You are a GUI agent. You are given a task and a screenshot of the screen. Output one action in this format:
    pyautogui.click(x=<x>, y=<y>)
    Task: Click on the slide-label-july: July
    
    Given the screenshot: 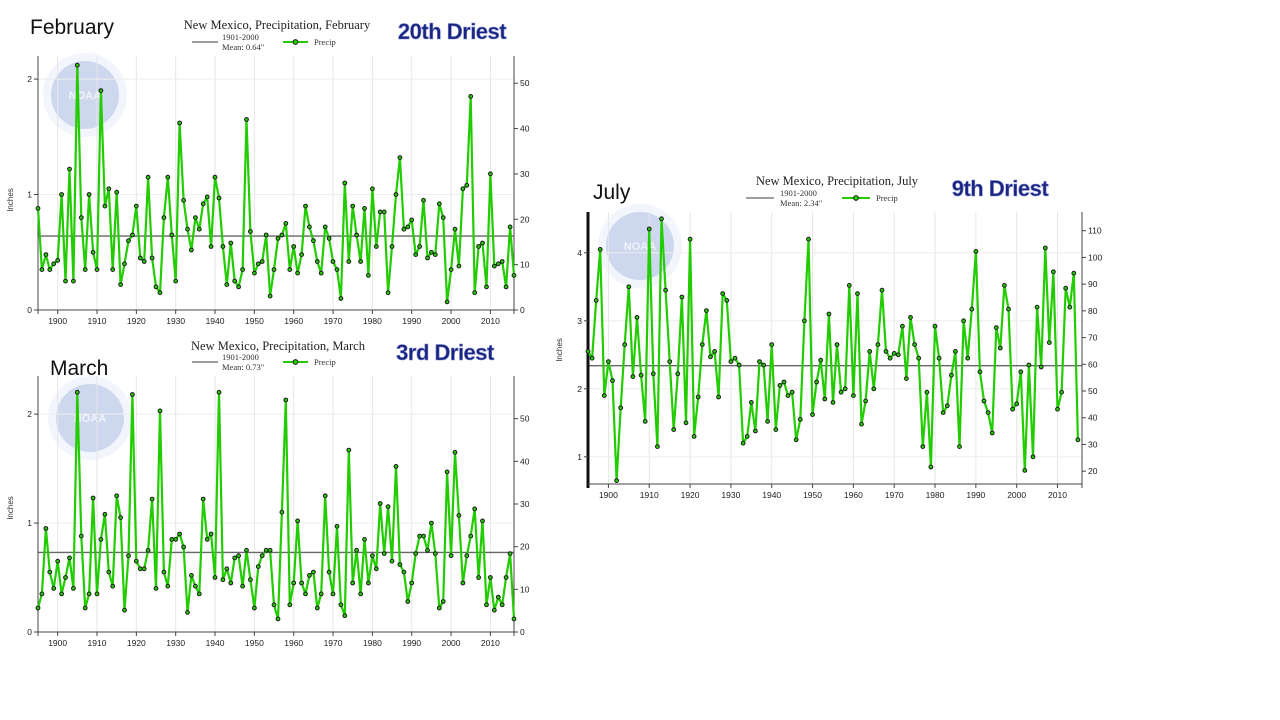 What is the action you would take?
    pyautogui.click(x=612, y=192)
    